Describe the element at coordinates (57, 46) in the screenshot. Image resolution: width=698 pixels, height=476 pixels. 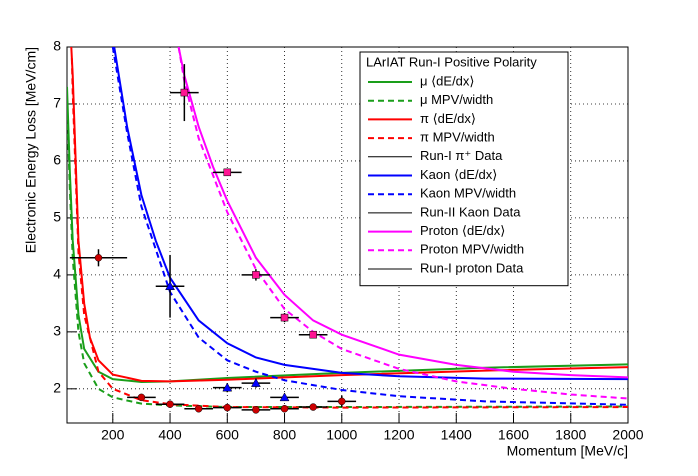
I see `y-tick-label: 8` at that location.